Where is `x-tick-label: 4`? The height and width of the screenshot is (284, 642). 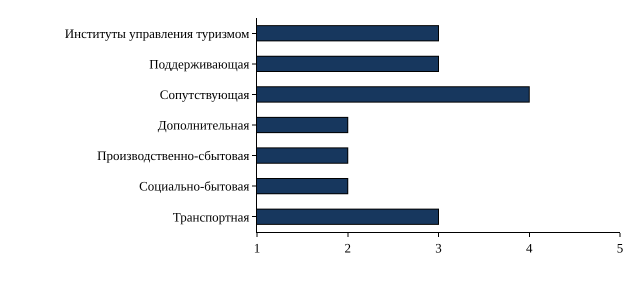
x-tick-label: 4 is located at coordinates (529, 248).